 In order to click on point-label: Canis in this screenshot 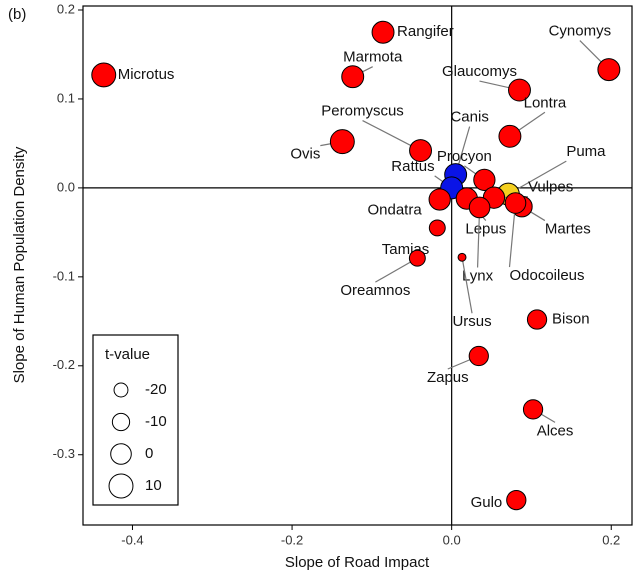, I will do `click(469, 117)`.